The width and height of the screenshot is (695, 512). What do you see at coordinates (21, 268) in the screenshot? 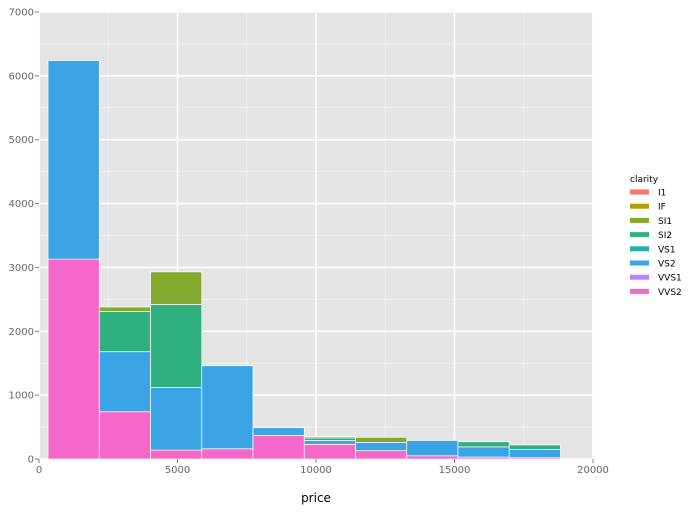
I see `y-tick-label: 3000` at bounding box center [21, 268].